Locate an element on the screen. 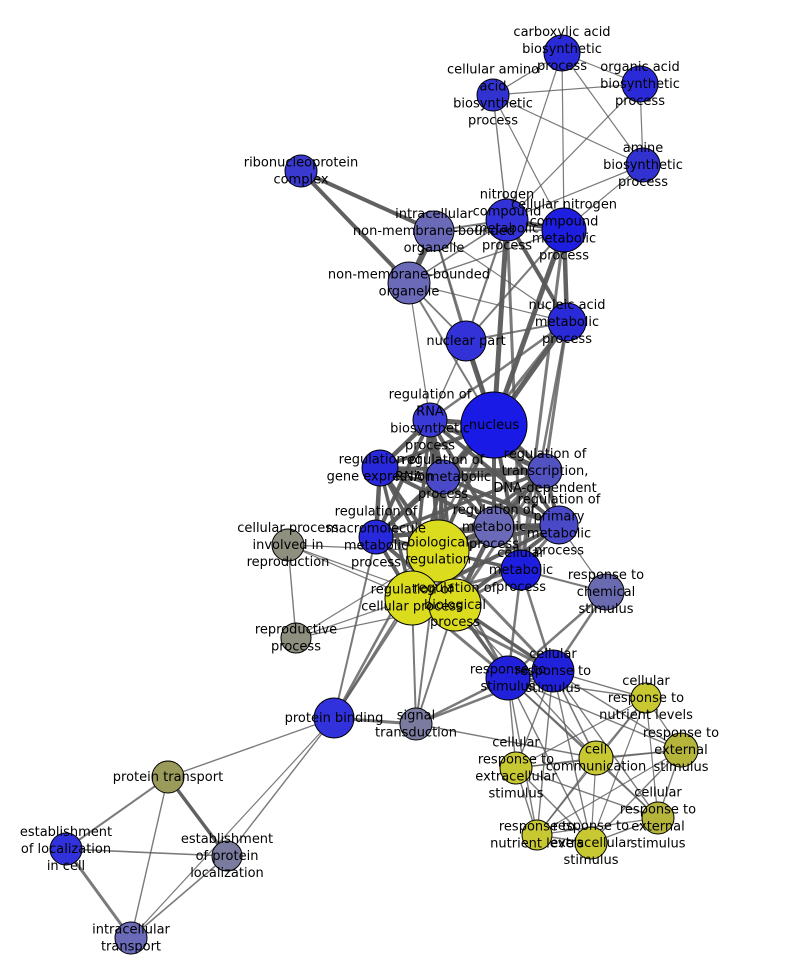  graph-node-label: regulation of RNA biosynthetic process is located at coordinates (430, 420).